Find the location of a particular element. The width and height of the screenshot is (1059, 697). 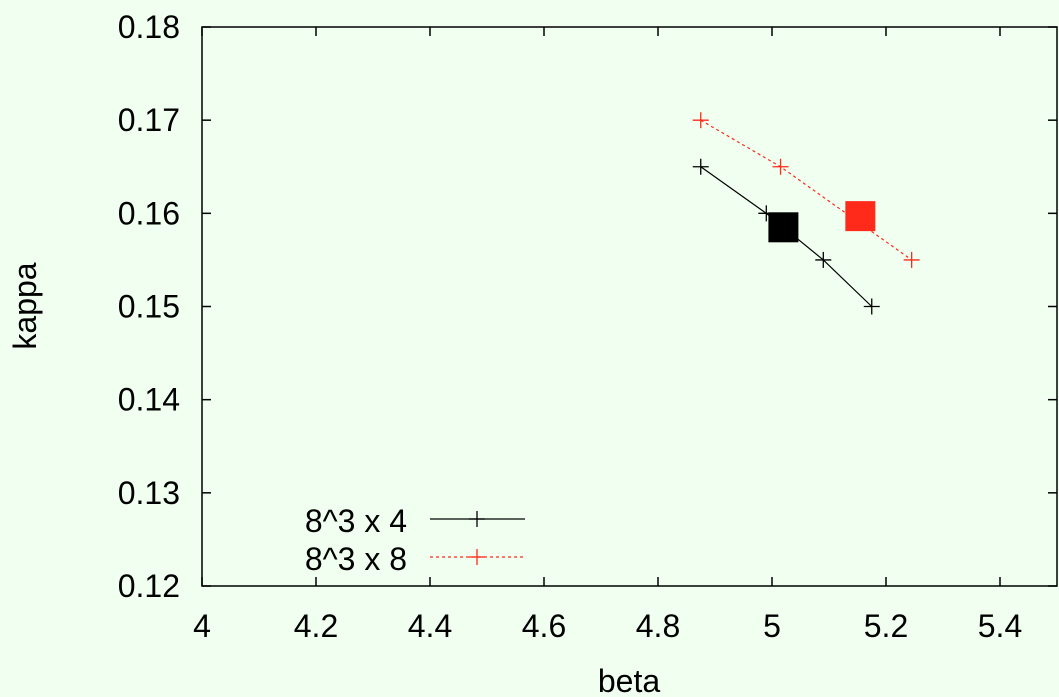

x-tick-label: 4.8 is located at coordinates (658, 626).